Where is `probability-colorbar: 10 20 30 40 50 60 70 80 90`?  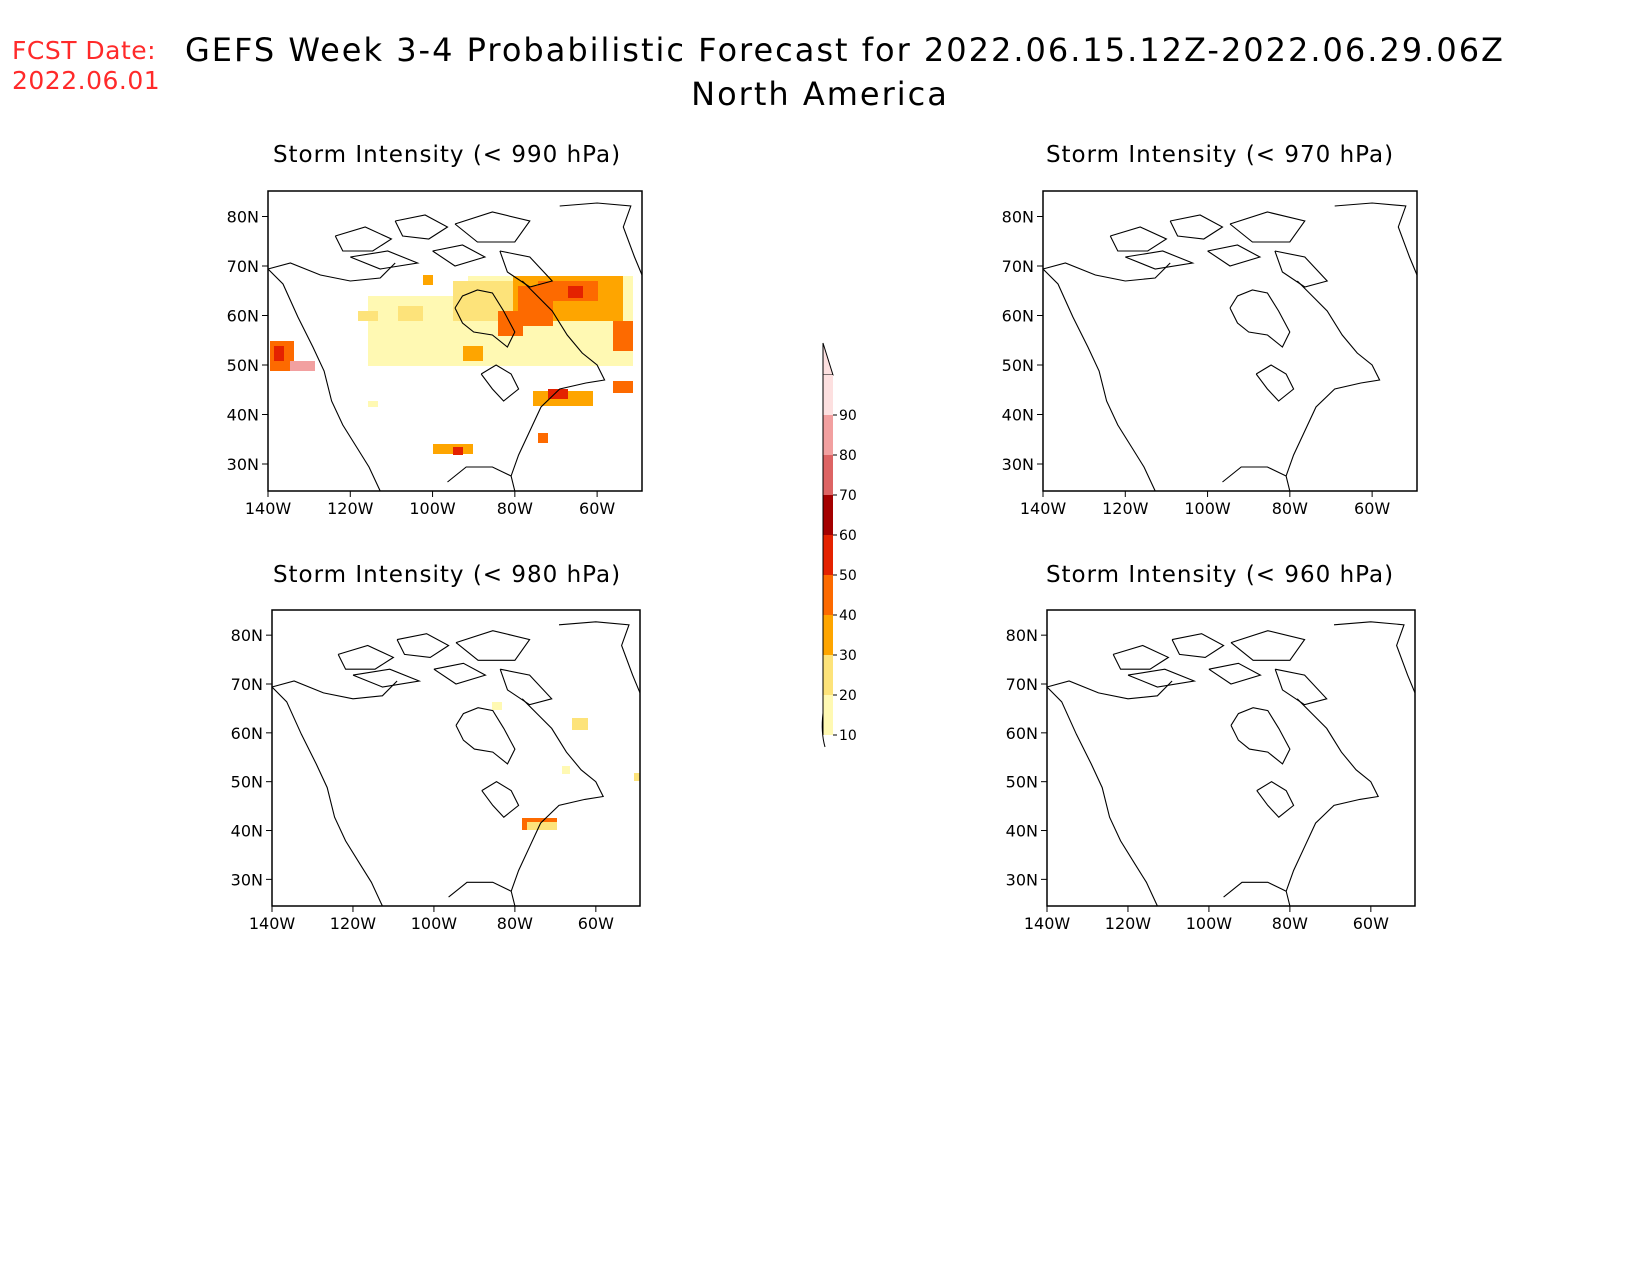 probability-colorbar: 10 20 30 40 50 60 70 80 90 is located at coordinates (839, 545).